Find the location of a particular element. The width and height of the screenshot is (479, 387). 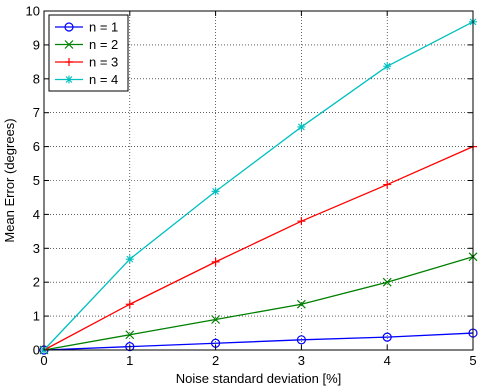

legend-entry: n = 1 is located at coordinates (86, 27).